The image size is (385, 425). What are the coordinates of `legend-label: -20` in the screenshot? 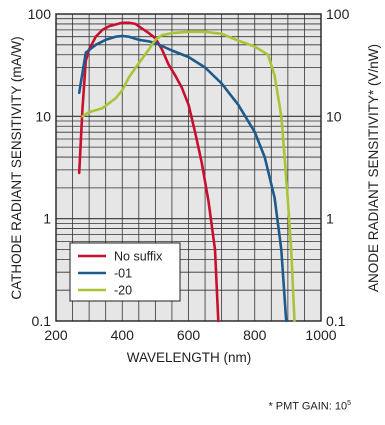 It's located at (123, 291).